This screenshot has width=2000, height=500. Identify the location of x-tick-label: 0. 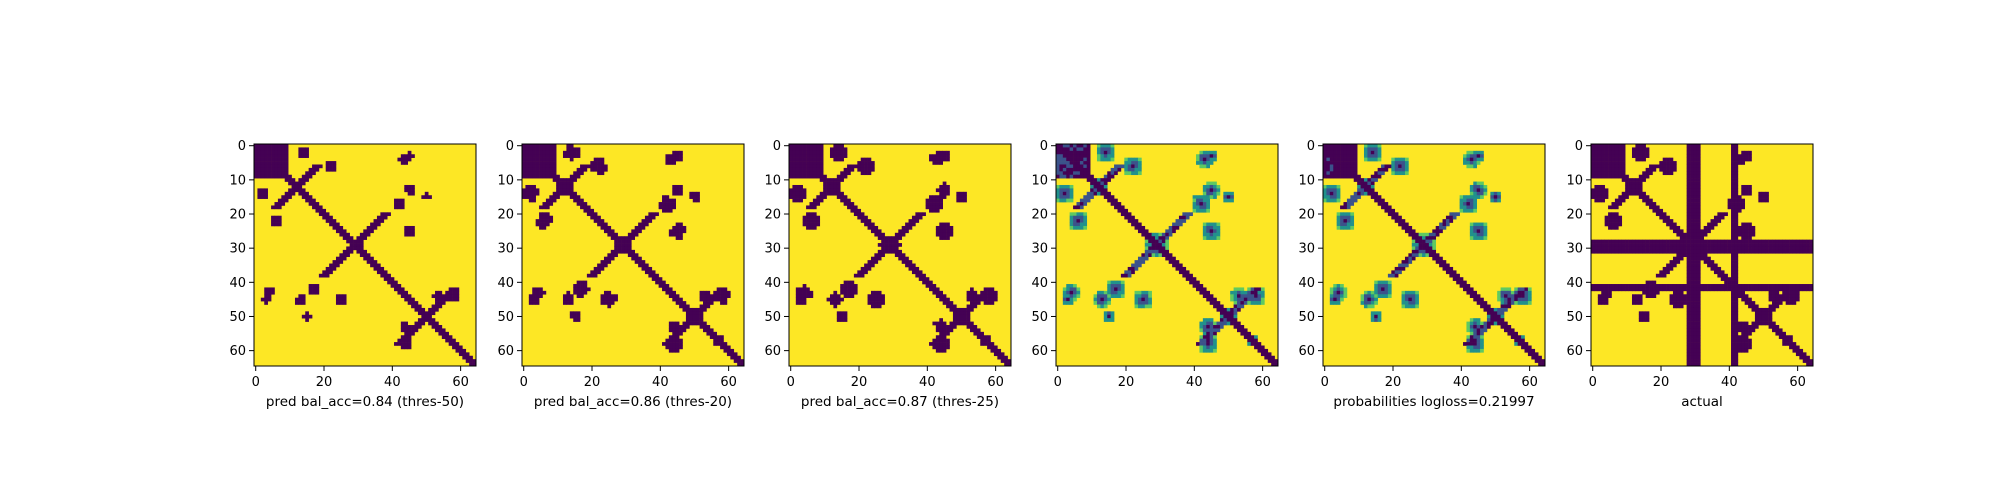
(1325, 382).